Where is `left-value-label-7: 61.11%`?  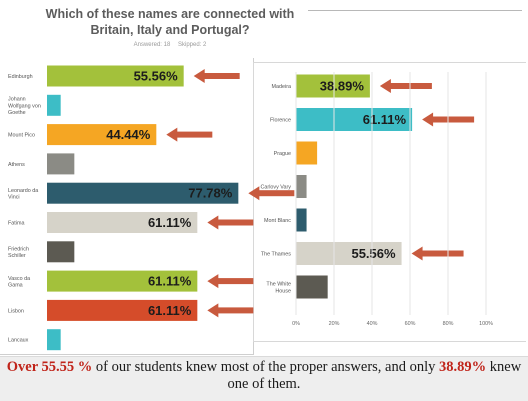 left-value-label-7: 61.11% is located at coordinates (170, 281).